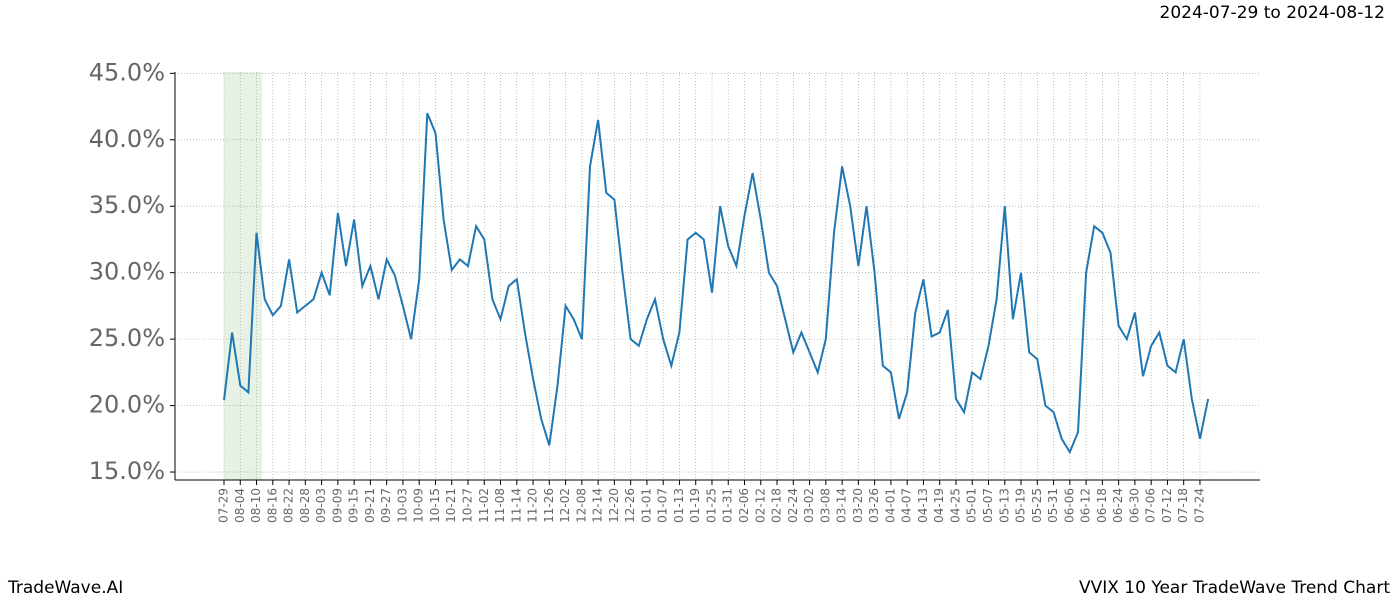 The width and height of the screenshot is (1400, 600). What do you see at coordinates (663, 505) in the screenshot?
I see `x-tick-label: 01-07` at bounding box center [663, 505].